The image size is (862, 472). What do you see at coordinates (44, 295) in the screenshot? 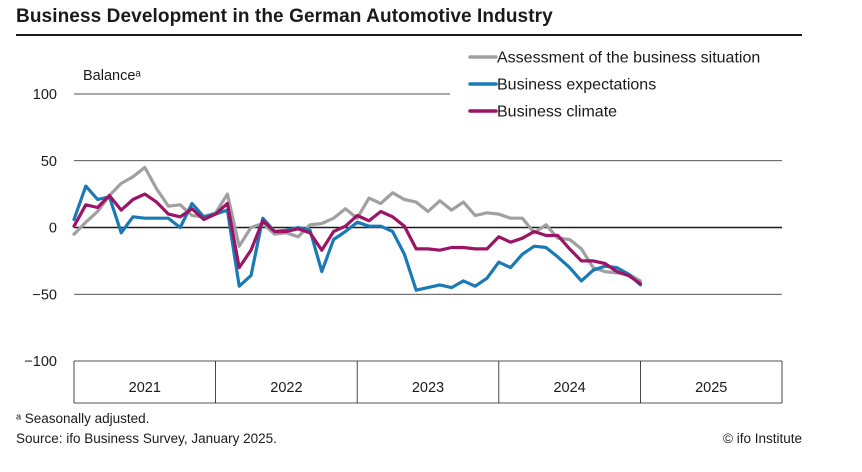
I see `y-tick-label: −50` at bounding box center [44, 295].